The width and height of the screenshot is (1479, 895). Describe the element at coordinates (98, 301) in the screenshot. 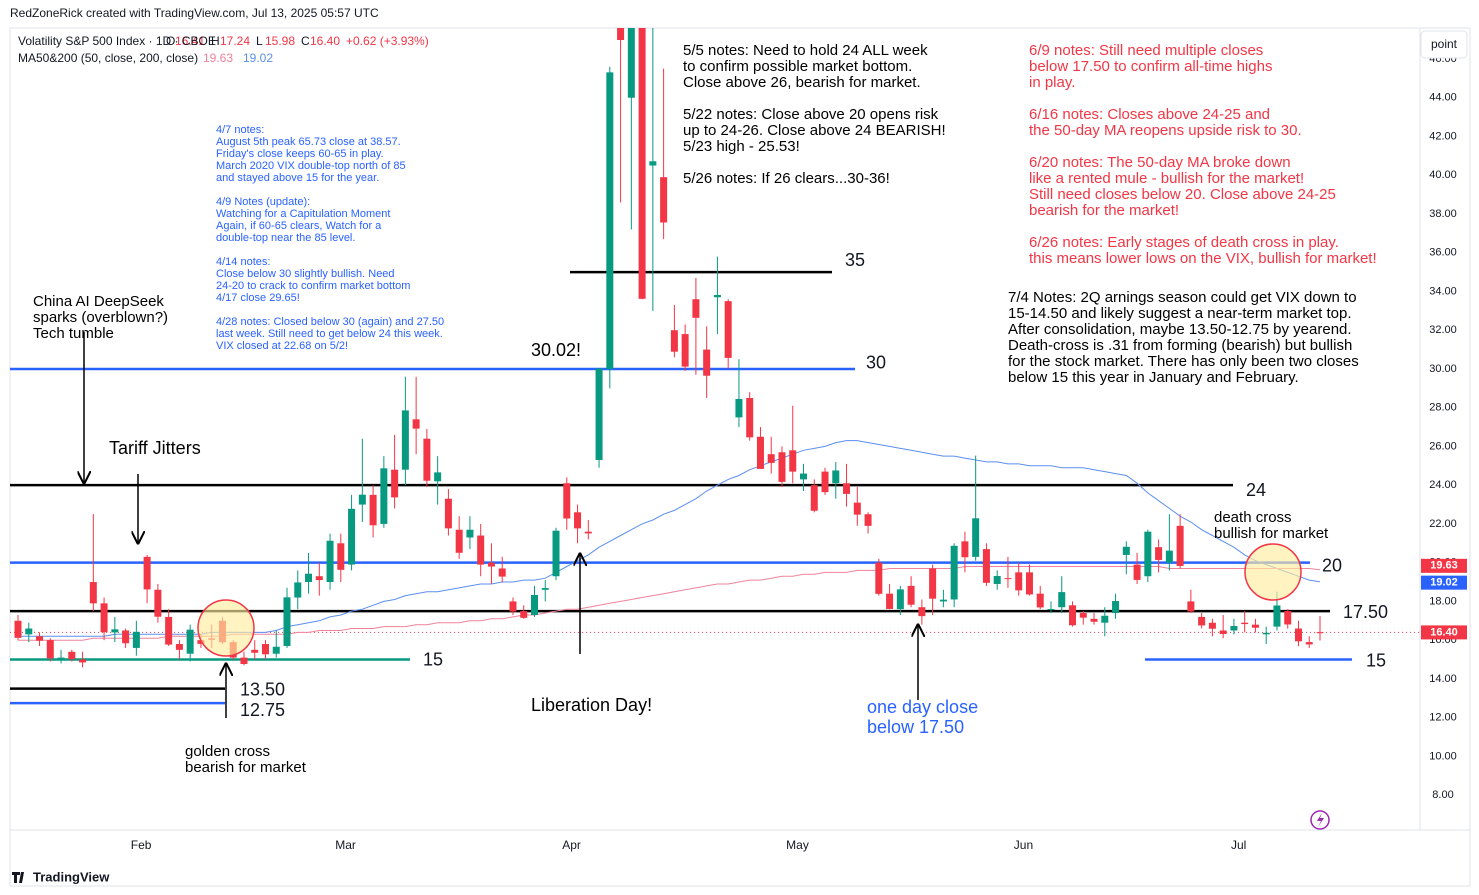

I see `callout: China AI DeepSeek` at that location.